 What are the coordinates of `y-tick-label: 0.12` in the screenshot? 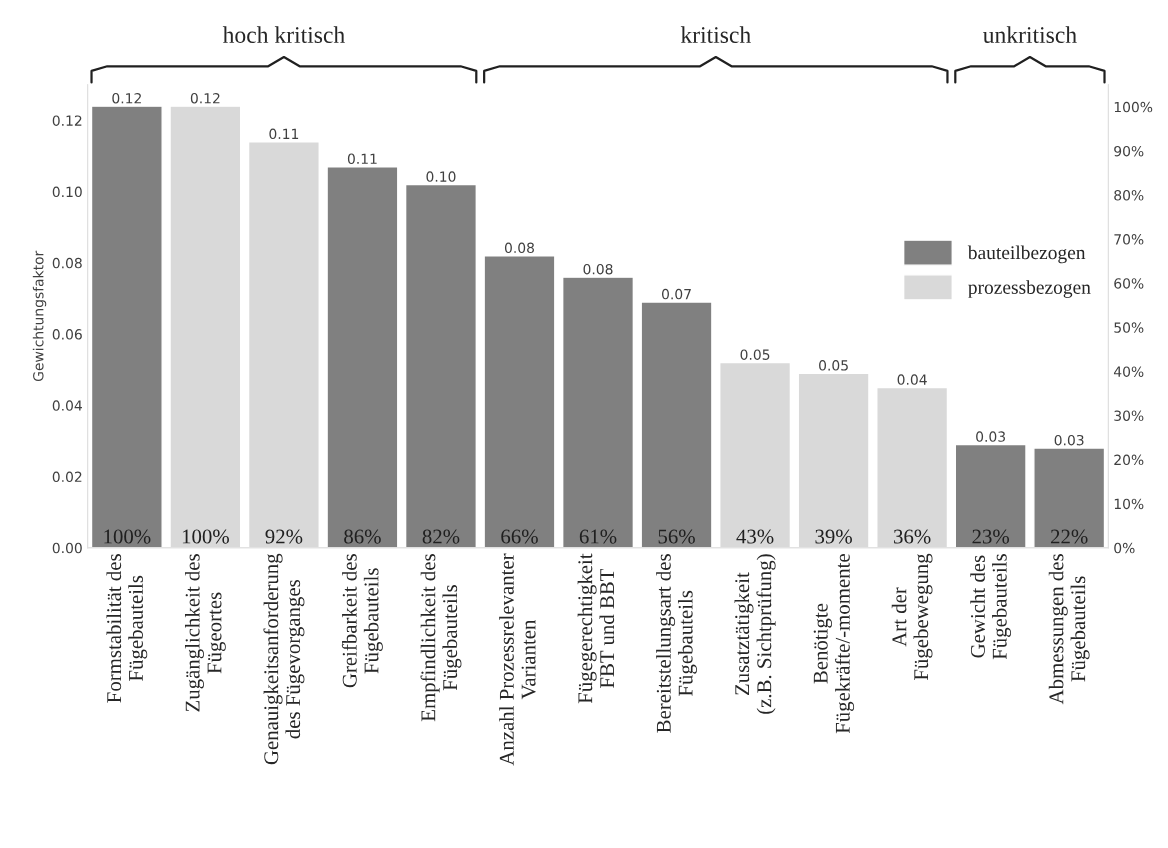 It's located at (67, 120).